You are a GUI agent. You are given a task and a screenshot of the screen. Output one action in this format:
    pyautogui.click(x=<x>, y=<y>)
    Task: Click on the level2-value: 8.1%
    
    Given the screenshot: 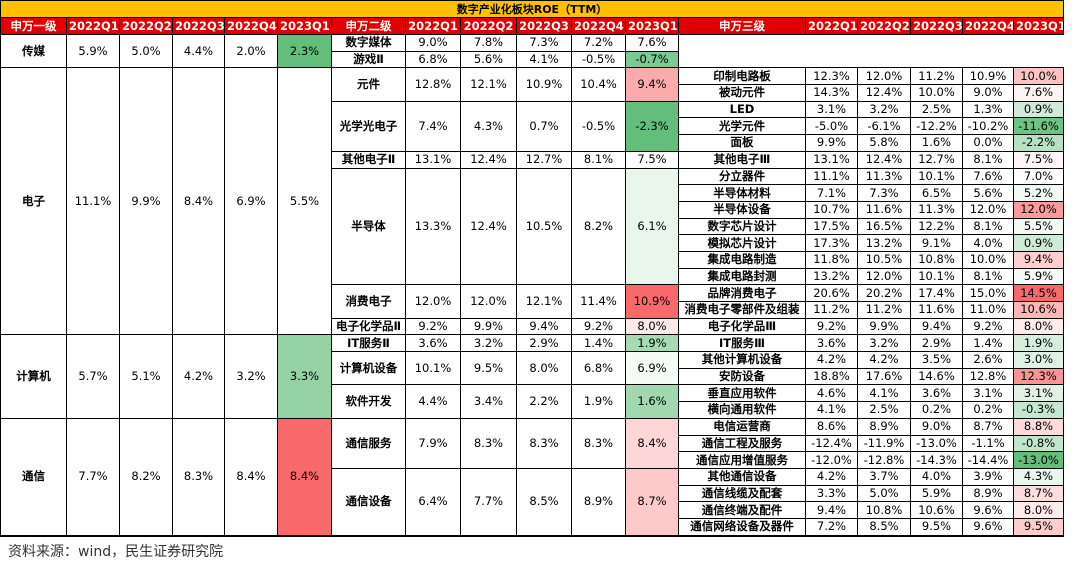 What is the action you would take?
    pyautogui.click(x=598, y=159)
    